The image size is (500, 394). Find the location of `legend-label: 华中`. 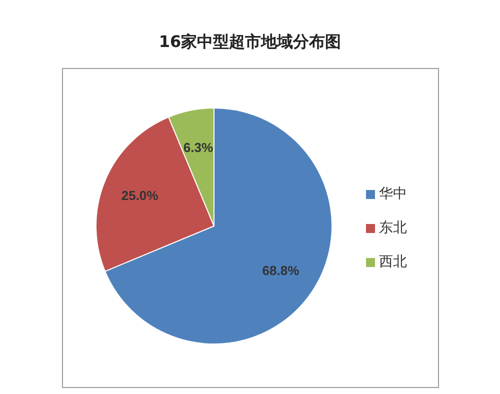

legend-label: 华中 is located at coordinates (393, 194).